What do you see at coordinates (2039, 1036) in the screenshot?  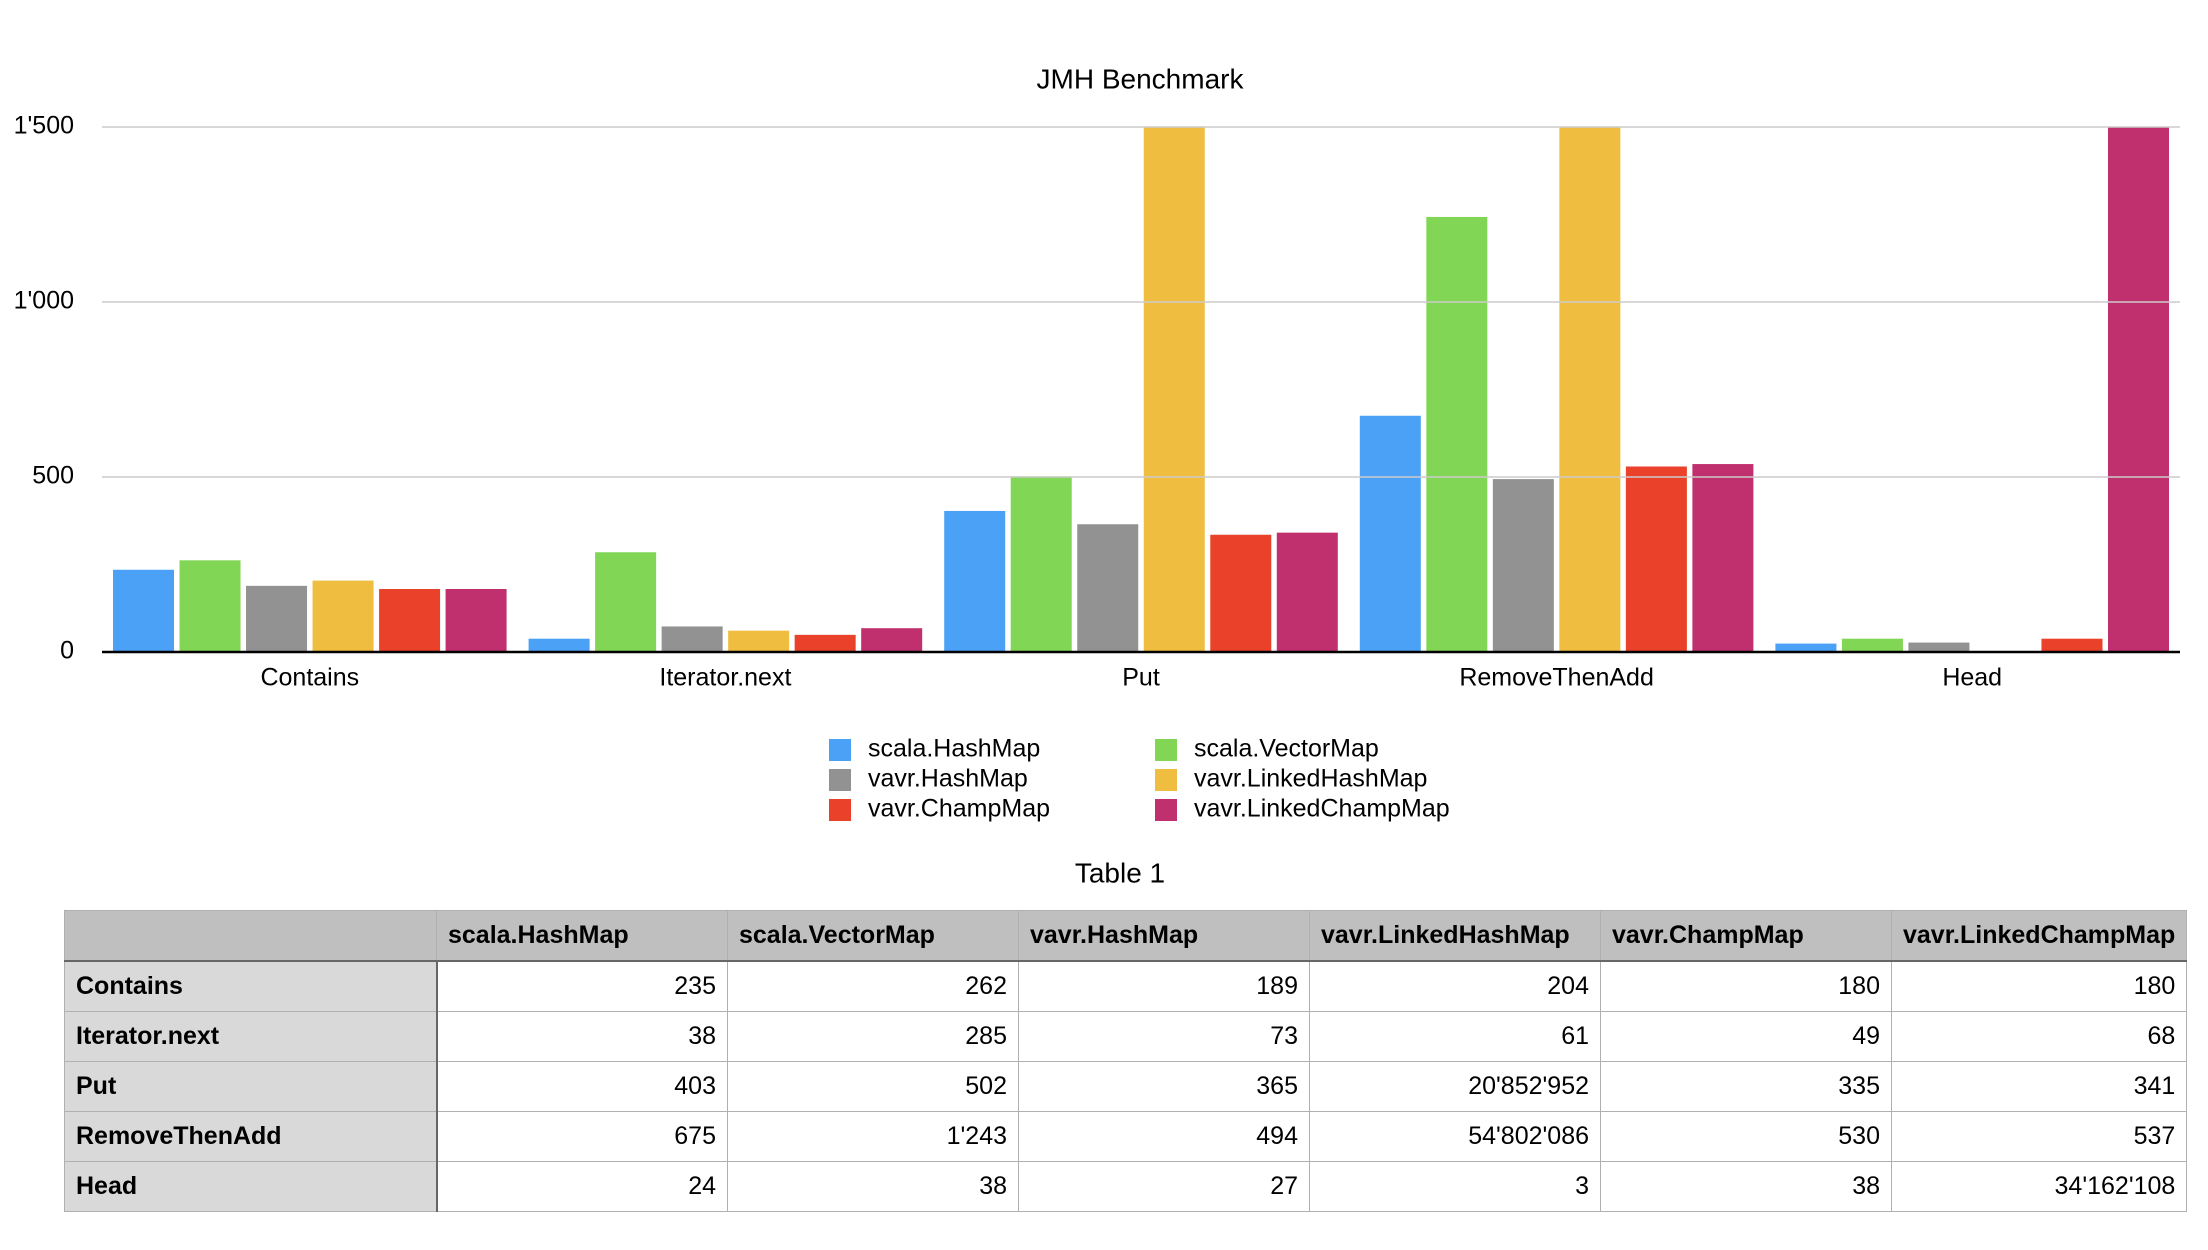 I see `table-cell: 68` at bounding box center [2039, 1036].